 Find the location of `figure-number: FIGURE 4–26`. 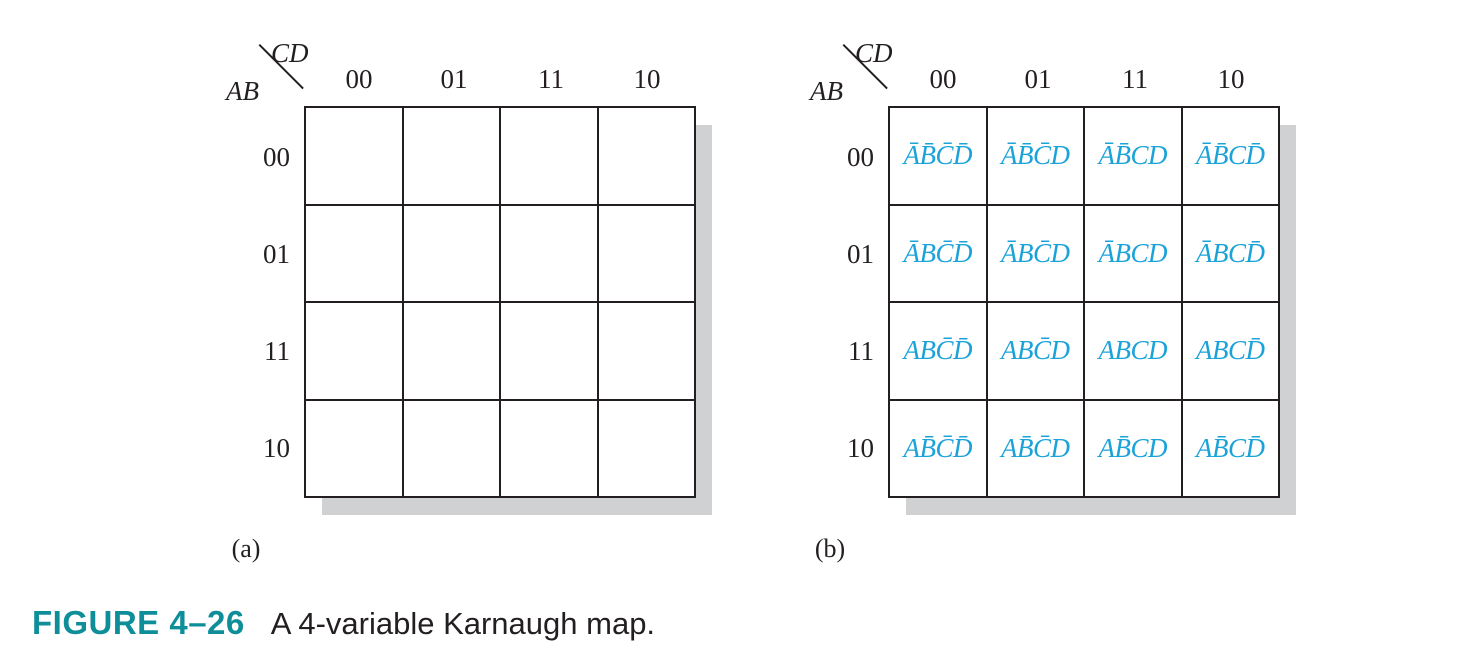

figure-number: FIGURE 4–26 is located at coordinates (138, 622).